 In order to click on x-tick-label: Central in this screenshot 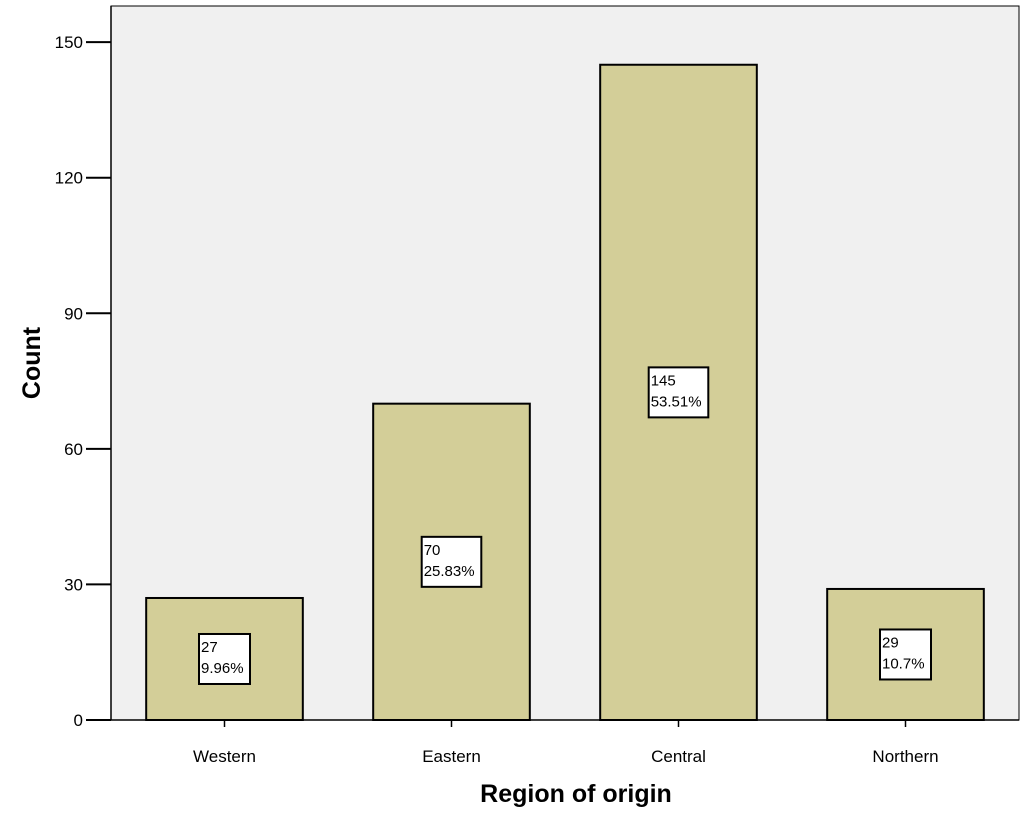, I will do `click(678, 756)`.